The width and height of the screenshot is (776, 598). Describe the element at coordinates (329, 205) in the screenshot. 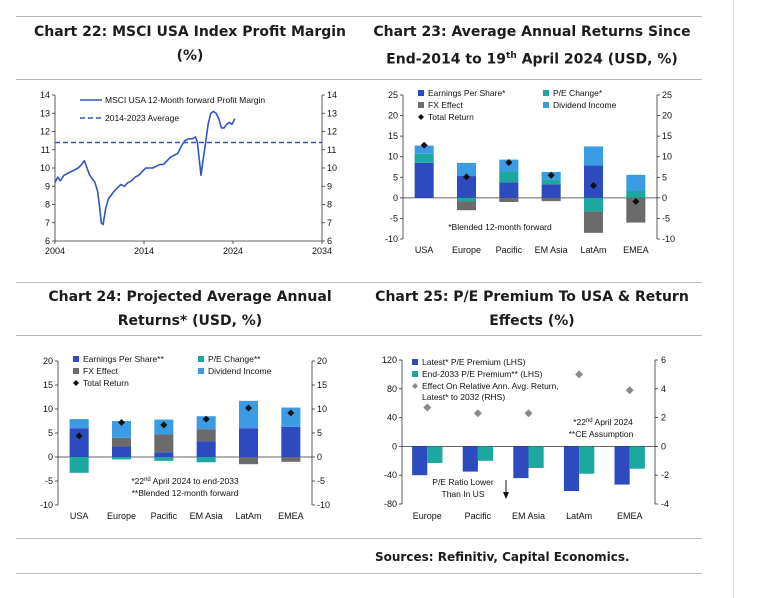

I see `y-tick-label-right: 8` at that location.